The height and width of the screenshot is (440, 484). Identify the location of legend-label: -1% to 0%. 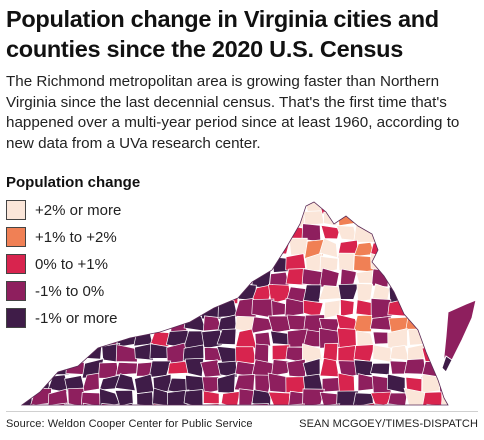
(70, 291).